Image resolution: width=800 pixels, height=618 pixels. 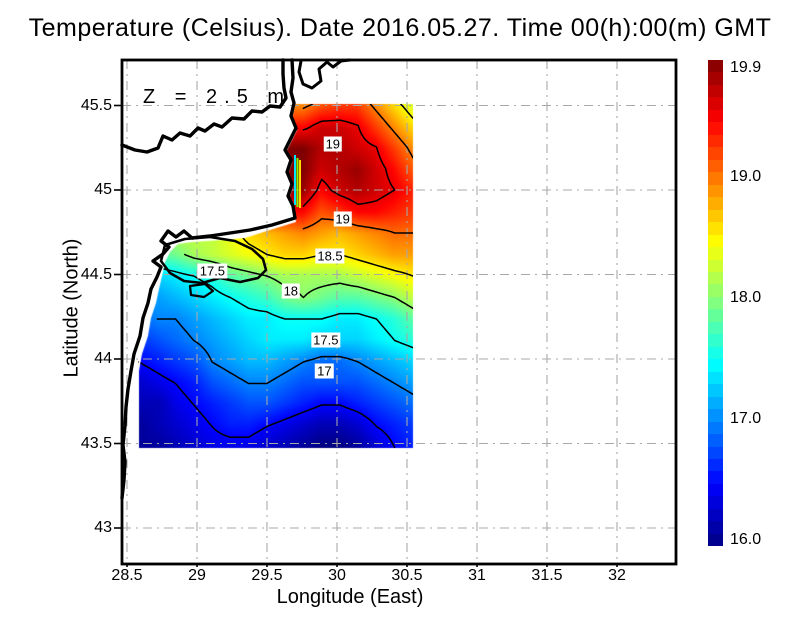 What do you see at coordinates (746, 176) in the screenshot?
I see `colorbar-tick-label: 19.0` at bounding box center [746, 176].